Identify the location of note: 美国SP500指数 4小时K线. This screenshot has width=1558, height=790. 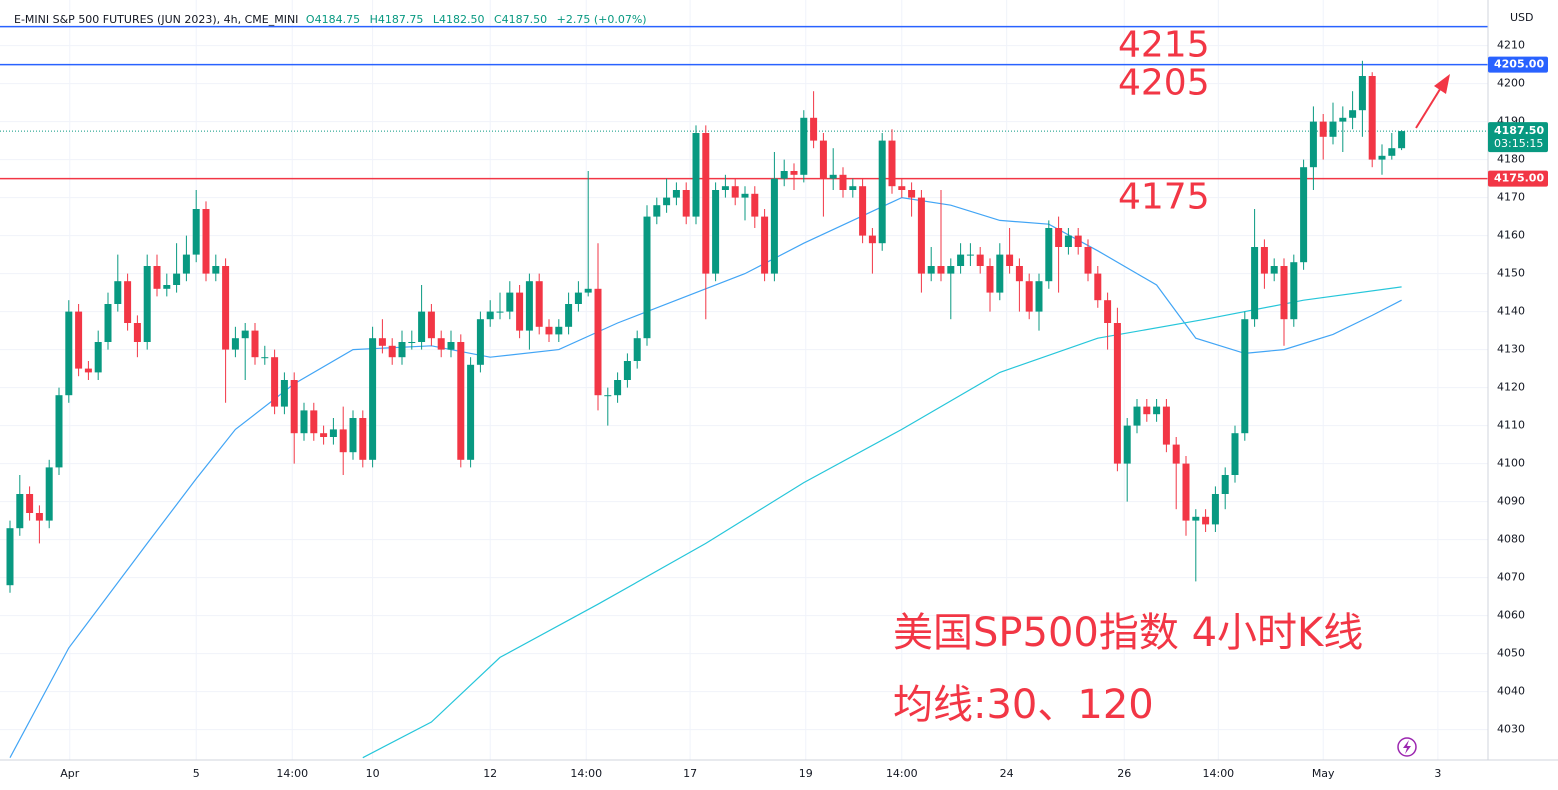
(1128, 633).